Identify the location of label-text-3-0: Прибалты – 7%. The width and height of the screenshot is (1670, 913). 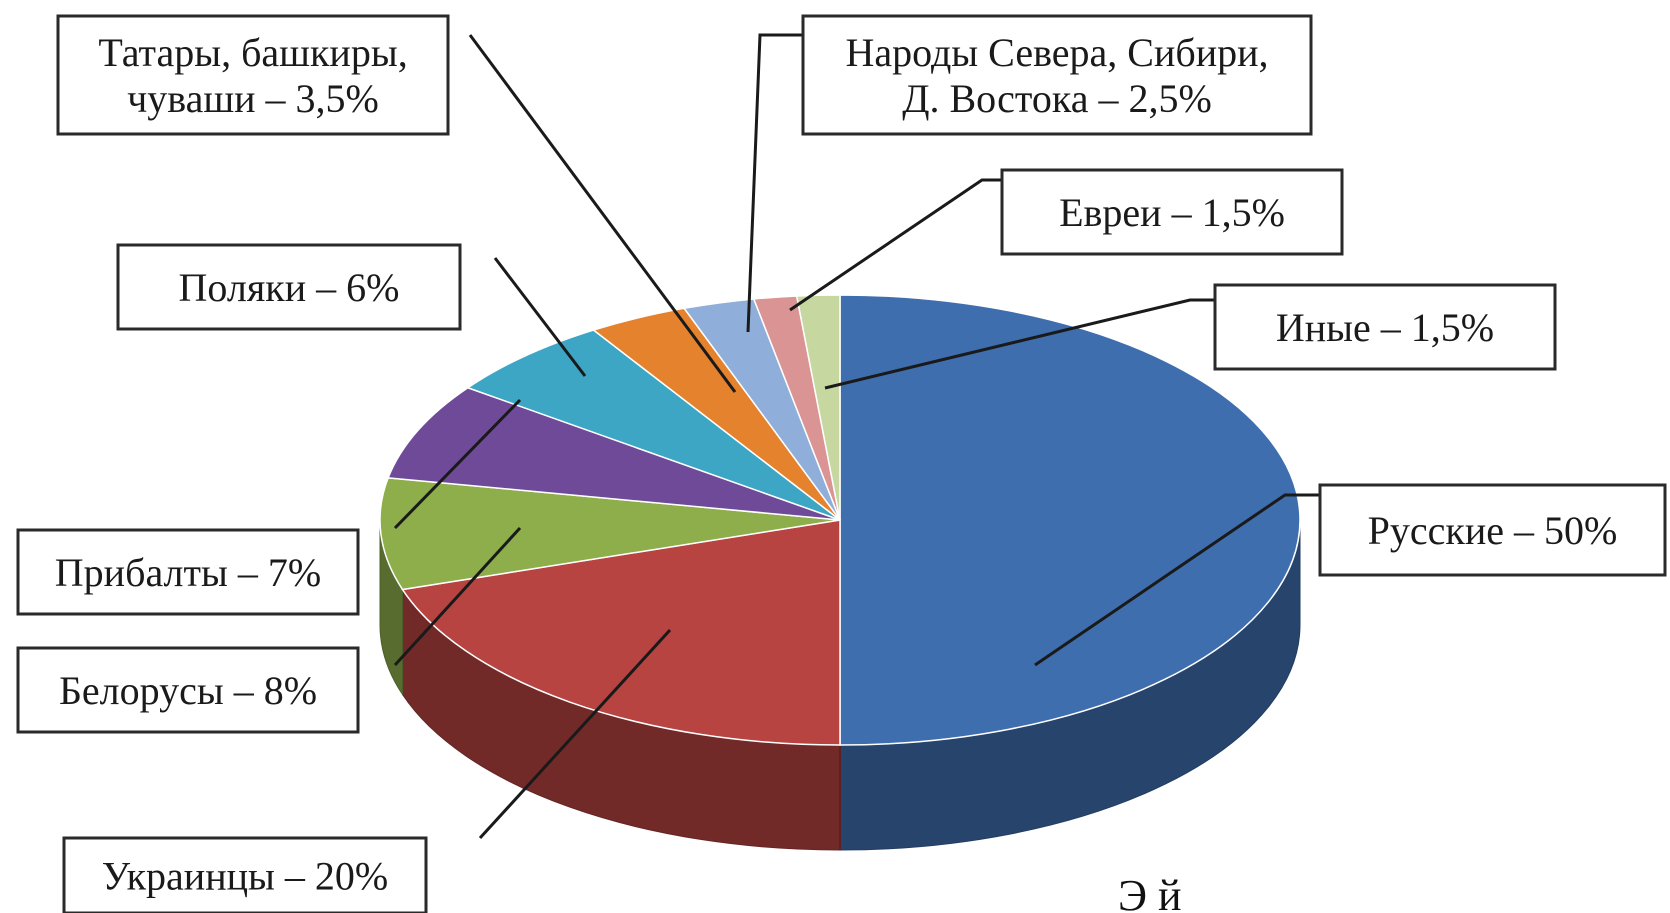
(188, 572).